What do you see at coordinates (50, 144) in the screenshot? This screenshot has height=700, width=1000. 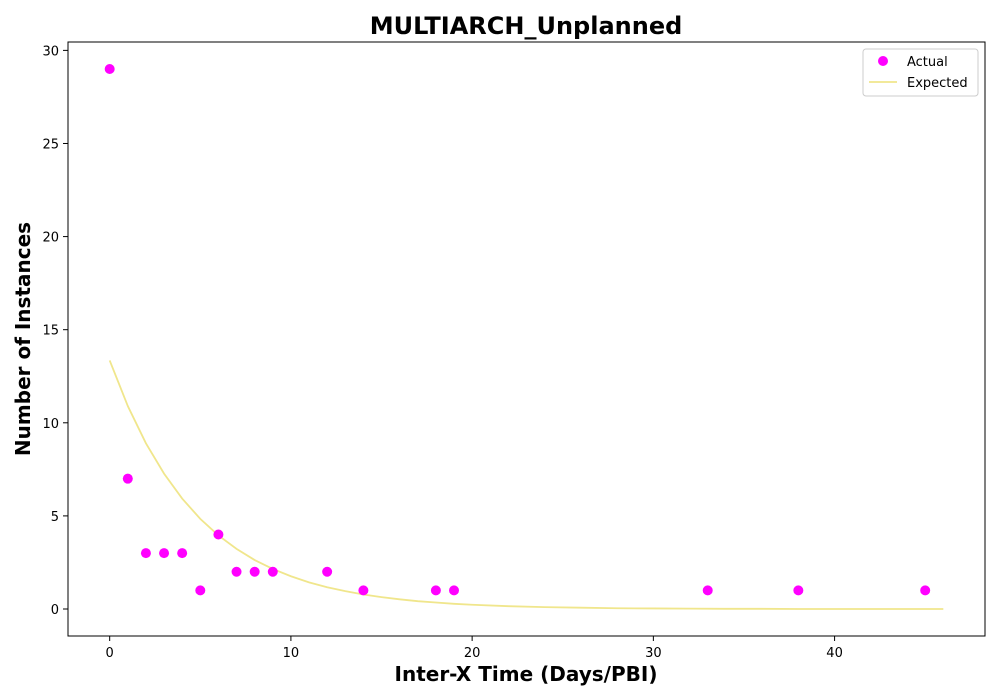 I see `y-tick-label: 25` at bounding box center [50, 144].